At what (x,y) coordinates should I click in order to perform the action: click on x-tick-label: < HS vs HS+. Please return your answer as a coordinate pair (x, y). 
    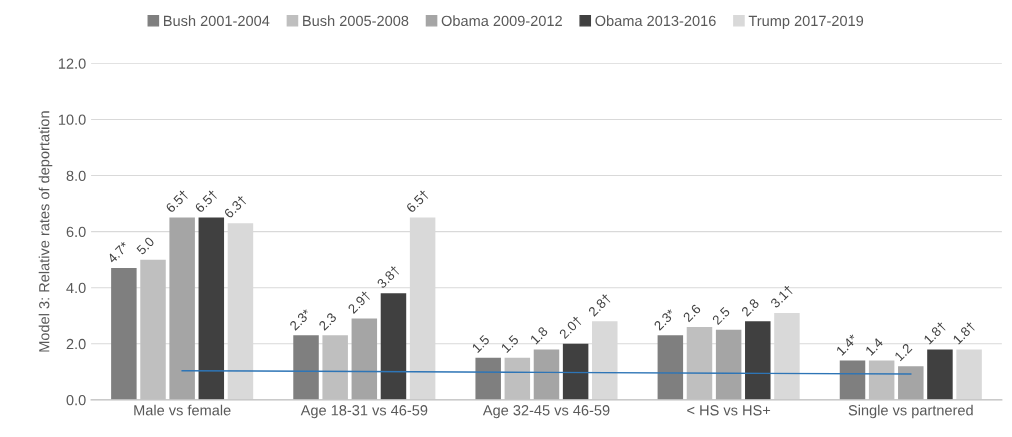
    Looking at the image, I should click on (729, 410).